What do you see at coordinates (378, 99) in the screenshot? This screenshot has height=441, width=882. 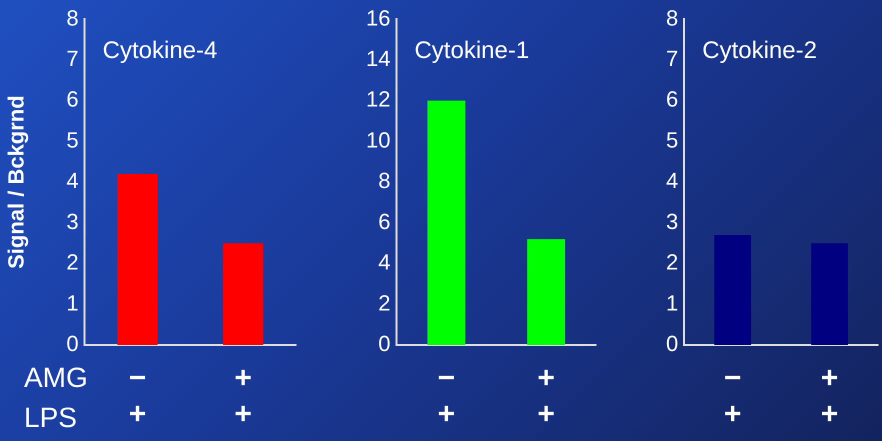 I see `y-tick-label: 12` at bounding box center [378, 99].